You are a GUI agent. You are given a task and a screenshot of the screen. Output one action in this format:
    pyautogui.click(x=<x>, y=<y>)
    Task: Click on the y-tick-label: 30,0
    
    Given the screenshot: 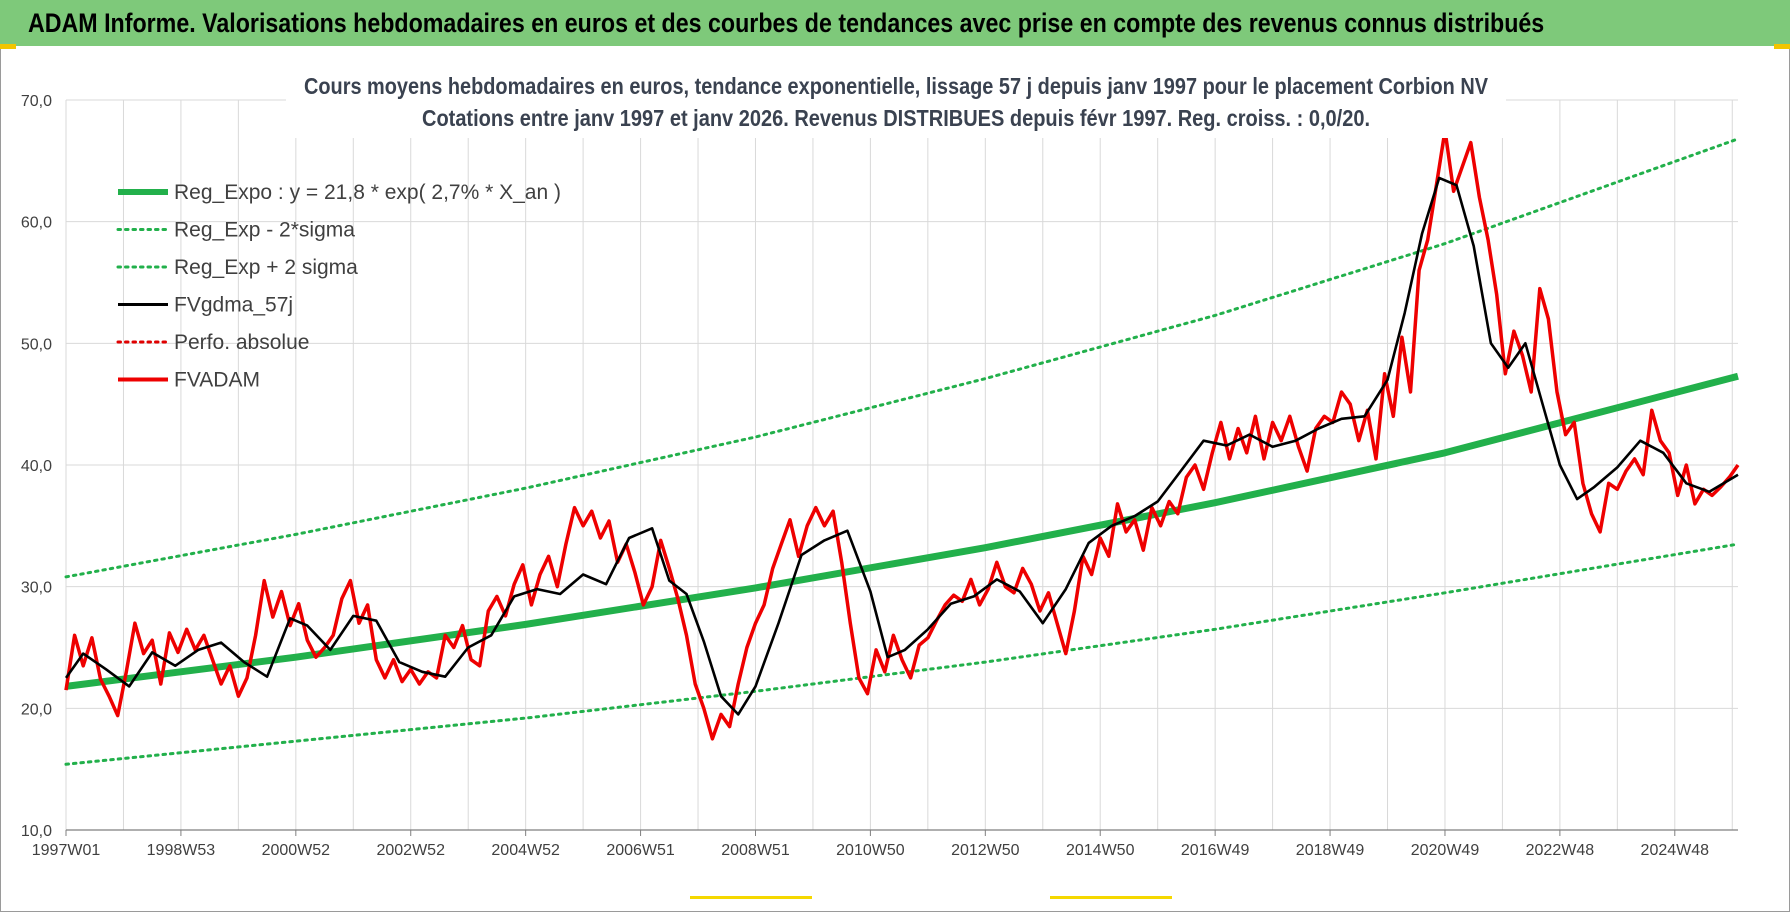 What is the action you would take?
    pyautogui.click(x=36, y=588)
    